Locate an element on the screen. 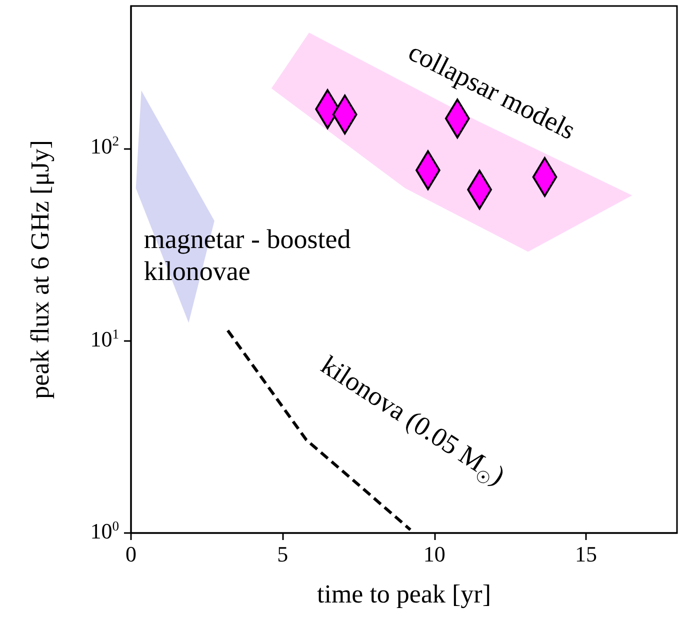 This screenshot has height=637, width=688. x-tick-label: 15 is located at coordinates (586, 554).